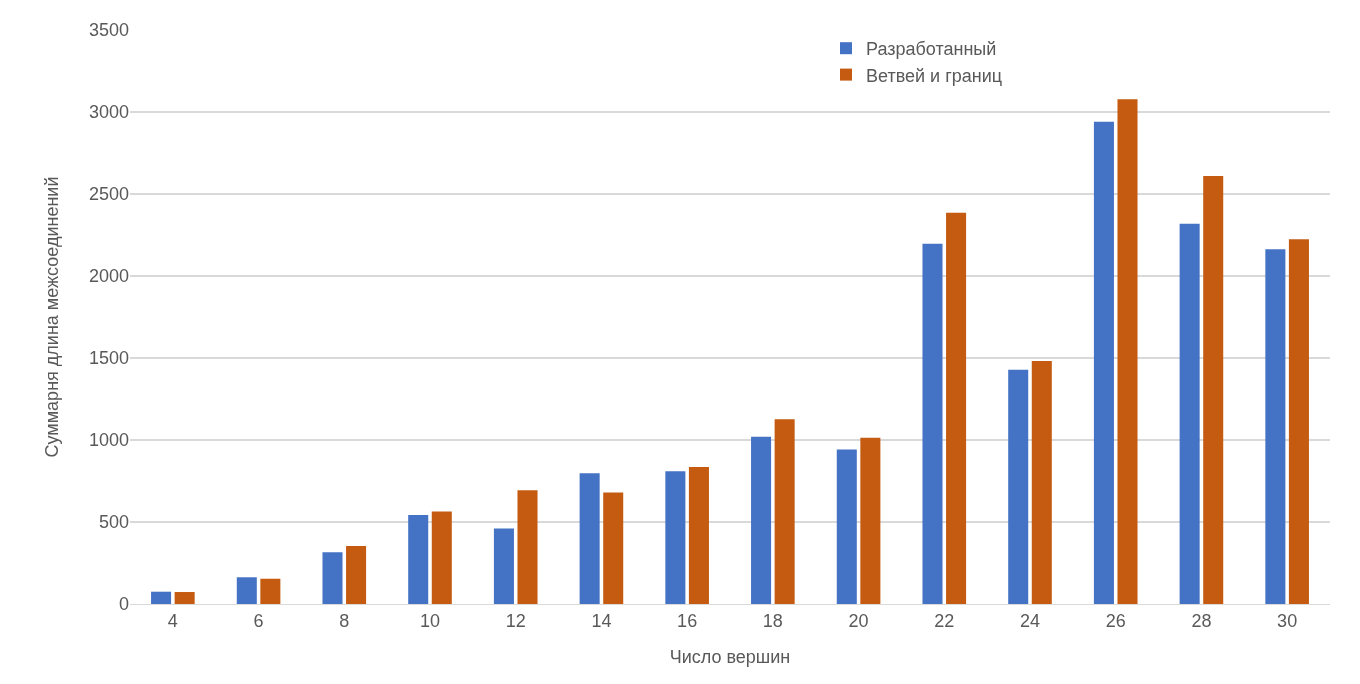 The image size is (1360, 684). What do you see at coordinates (108, 30) in the screenshot?
I see `y-tick-label: 3500` at bounding box center [108, 30].